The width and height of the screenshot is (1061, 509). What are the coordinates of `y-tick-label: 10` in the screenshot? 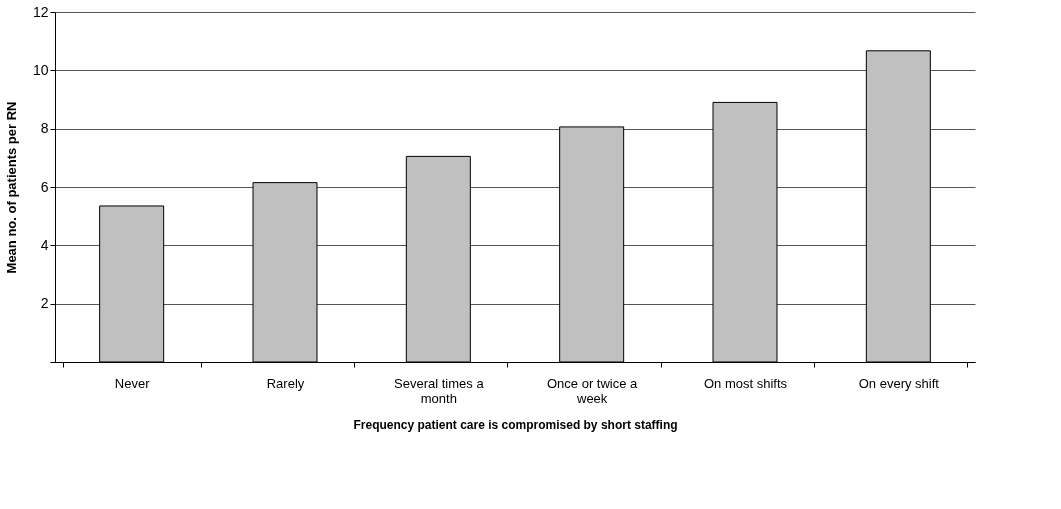 It's located at (40, 69).